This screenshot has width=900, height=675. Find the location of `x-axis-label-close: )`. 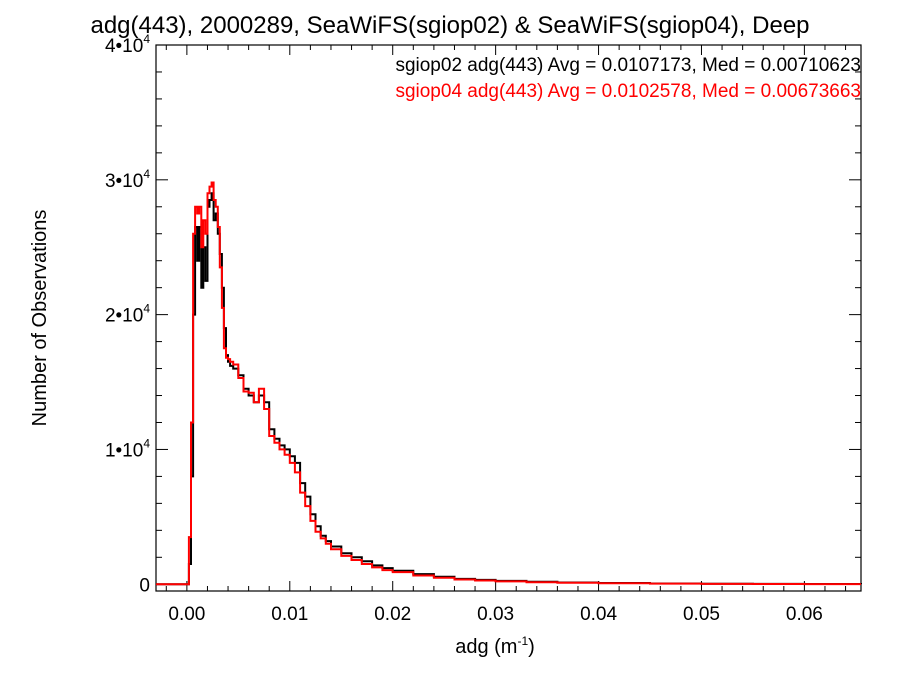

x-axis-label-close: ) is located at coordinates (531, 647).